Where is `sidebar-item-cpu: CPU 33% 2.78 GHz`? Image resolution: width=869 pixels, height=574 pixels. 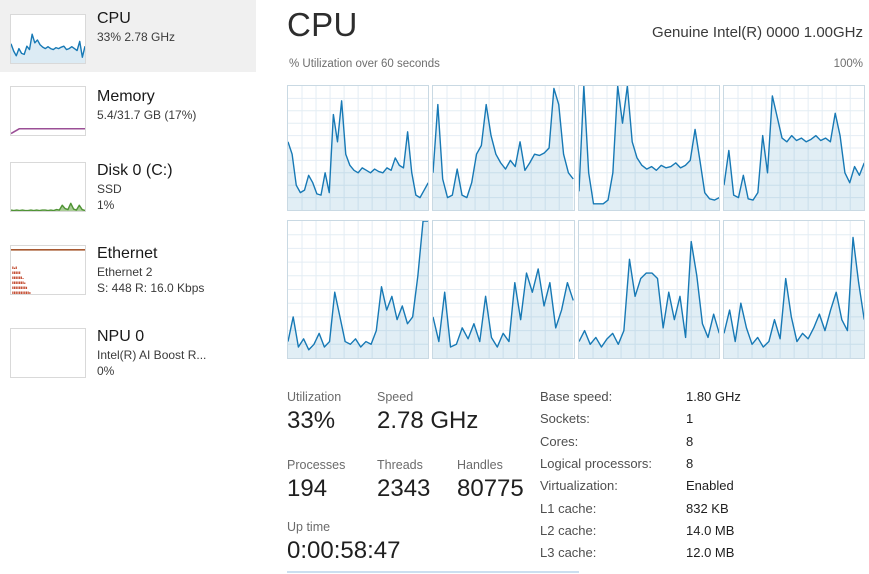 sidebar-item-cpu: CPU 33% 2.78 GHz is located at coordinates (128, 36).